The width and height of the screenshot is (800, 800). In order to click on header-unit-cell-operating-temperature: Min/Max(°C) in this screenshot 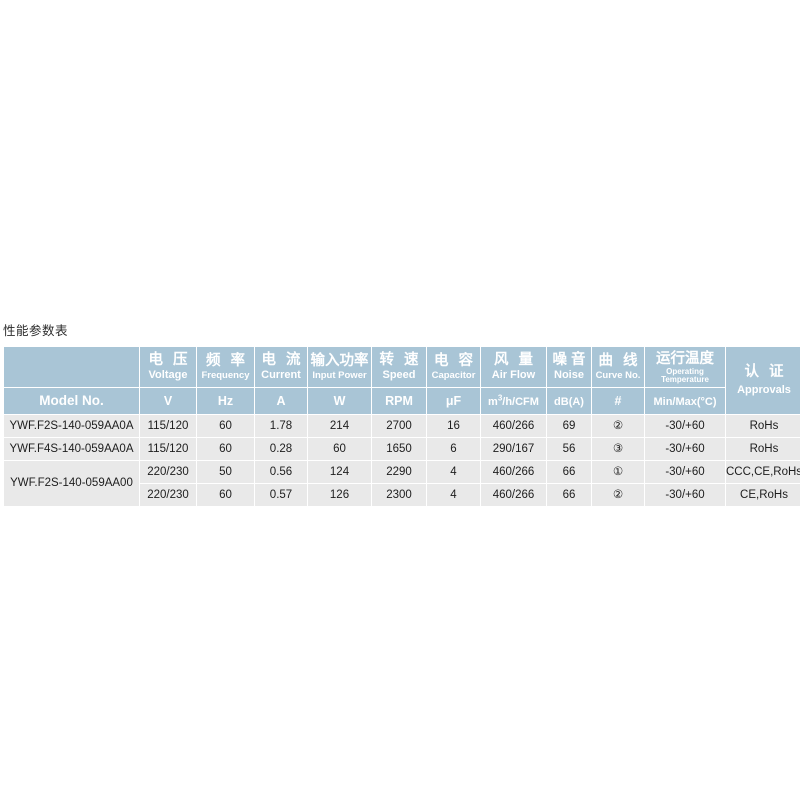, I will do `click(685, 401)`.